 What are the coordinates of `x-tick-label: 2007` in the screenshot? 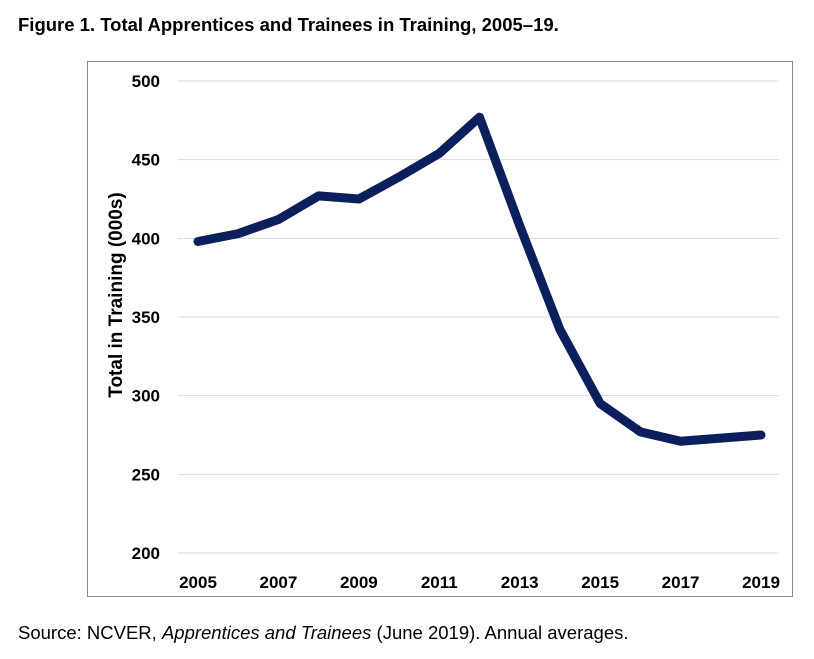 It's located at (279, 582).